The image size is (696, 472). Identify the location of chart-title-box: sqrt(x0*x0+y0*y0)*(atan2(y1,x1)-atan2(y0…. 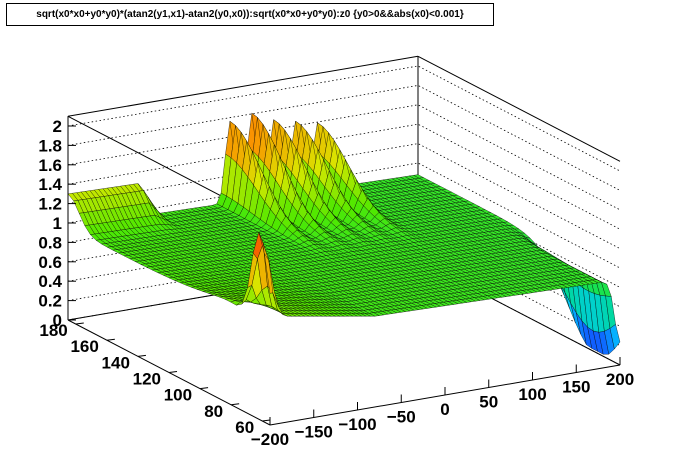
(250, 14).